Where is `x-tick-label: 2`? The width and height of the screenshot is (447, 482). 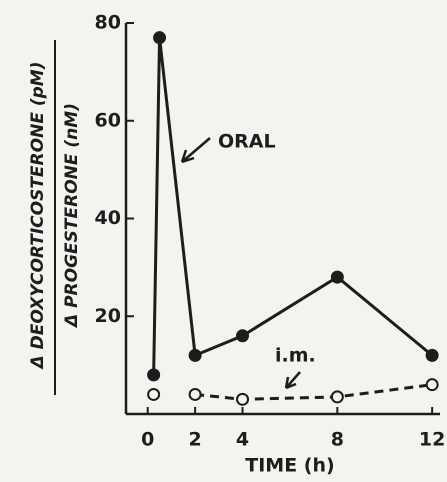
x-tick-label: 2 is located at coordinates (194, 440).